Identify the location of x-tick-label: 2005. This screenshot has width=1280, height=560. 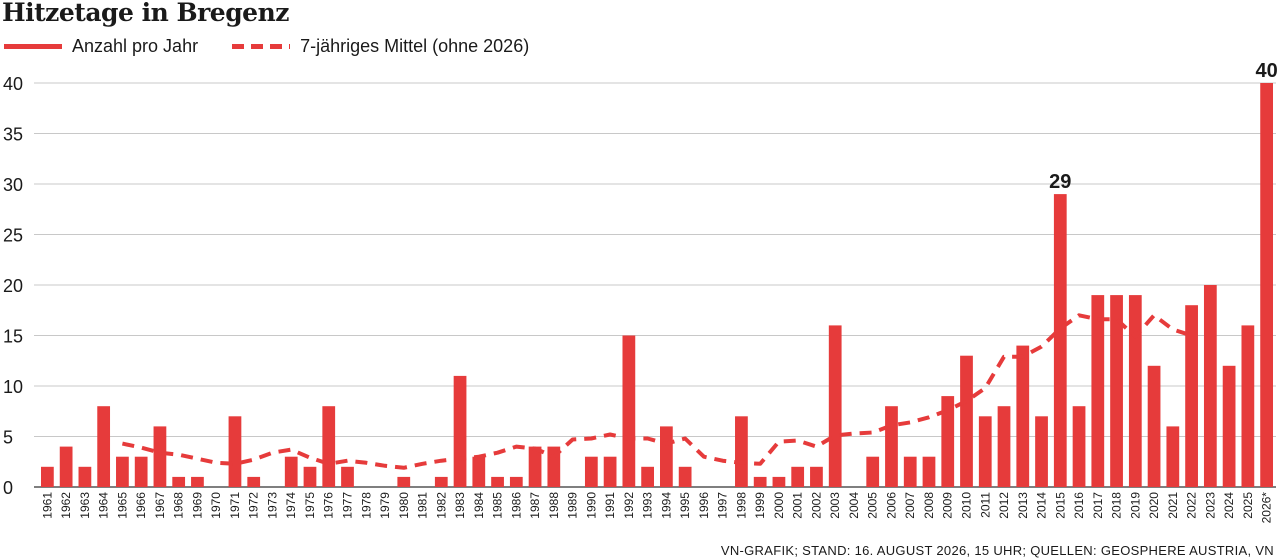
(873, 505).